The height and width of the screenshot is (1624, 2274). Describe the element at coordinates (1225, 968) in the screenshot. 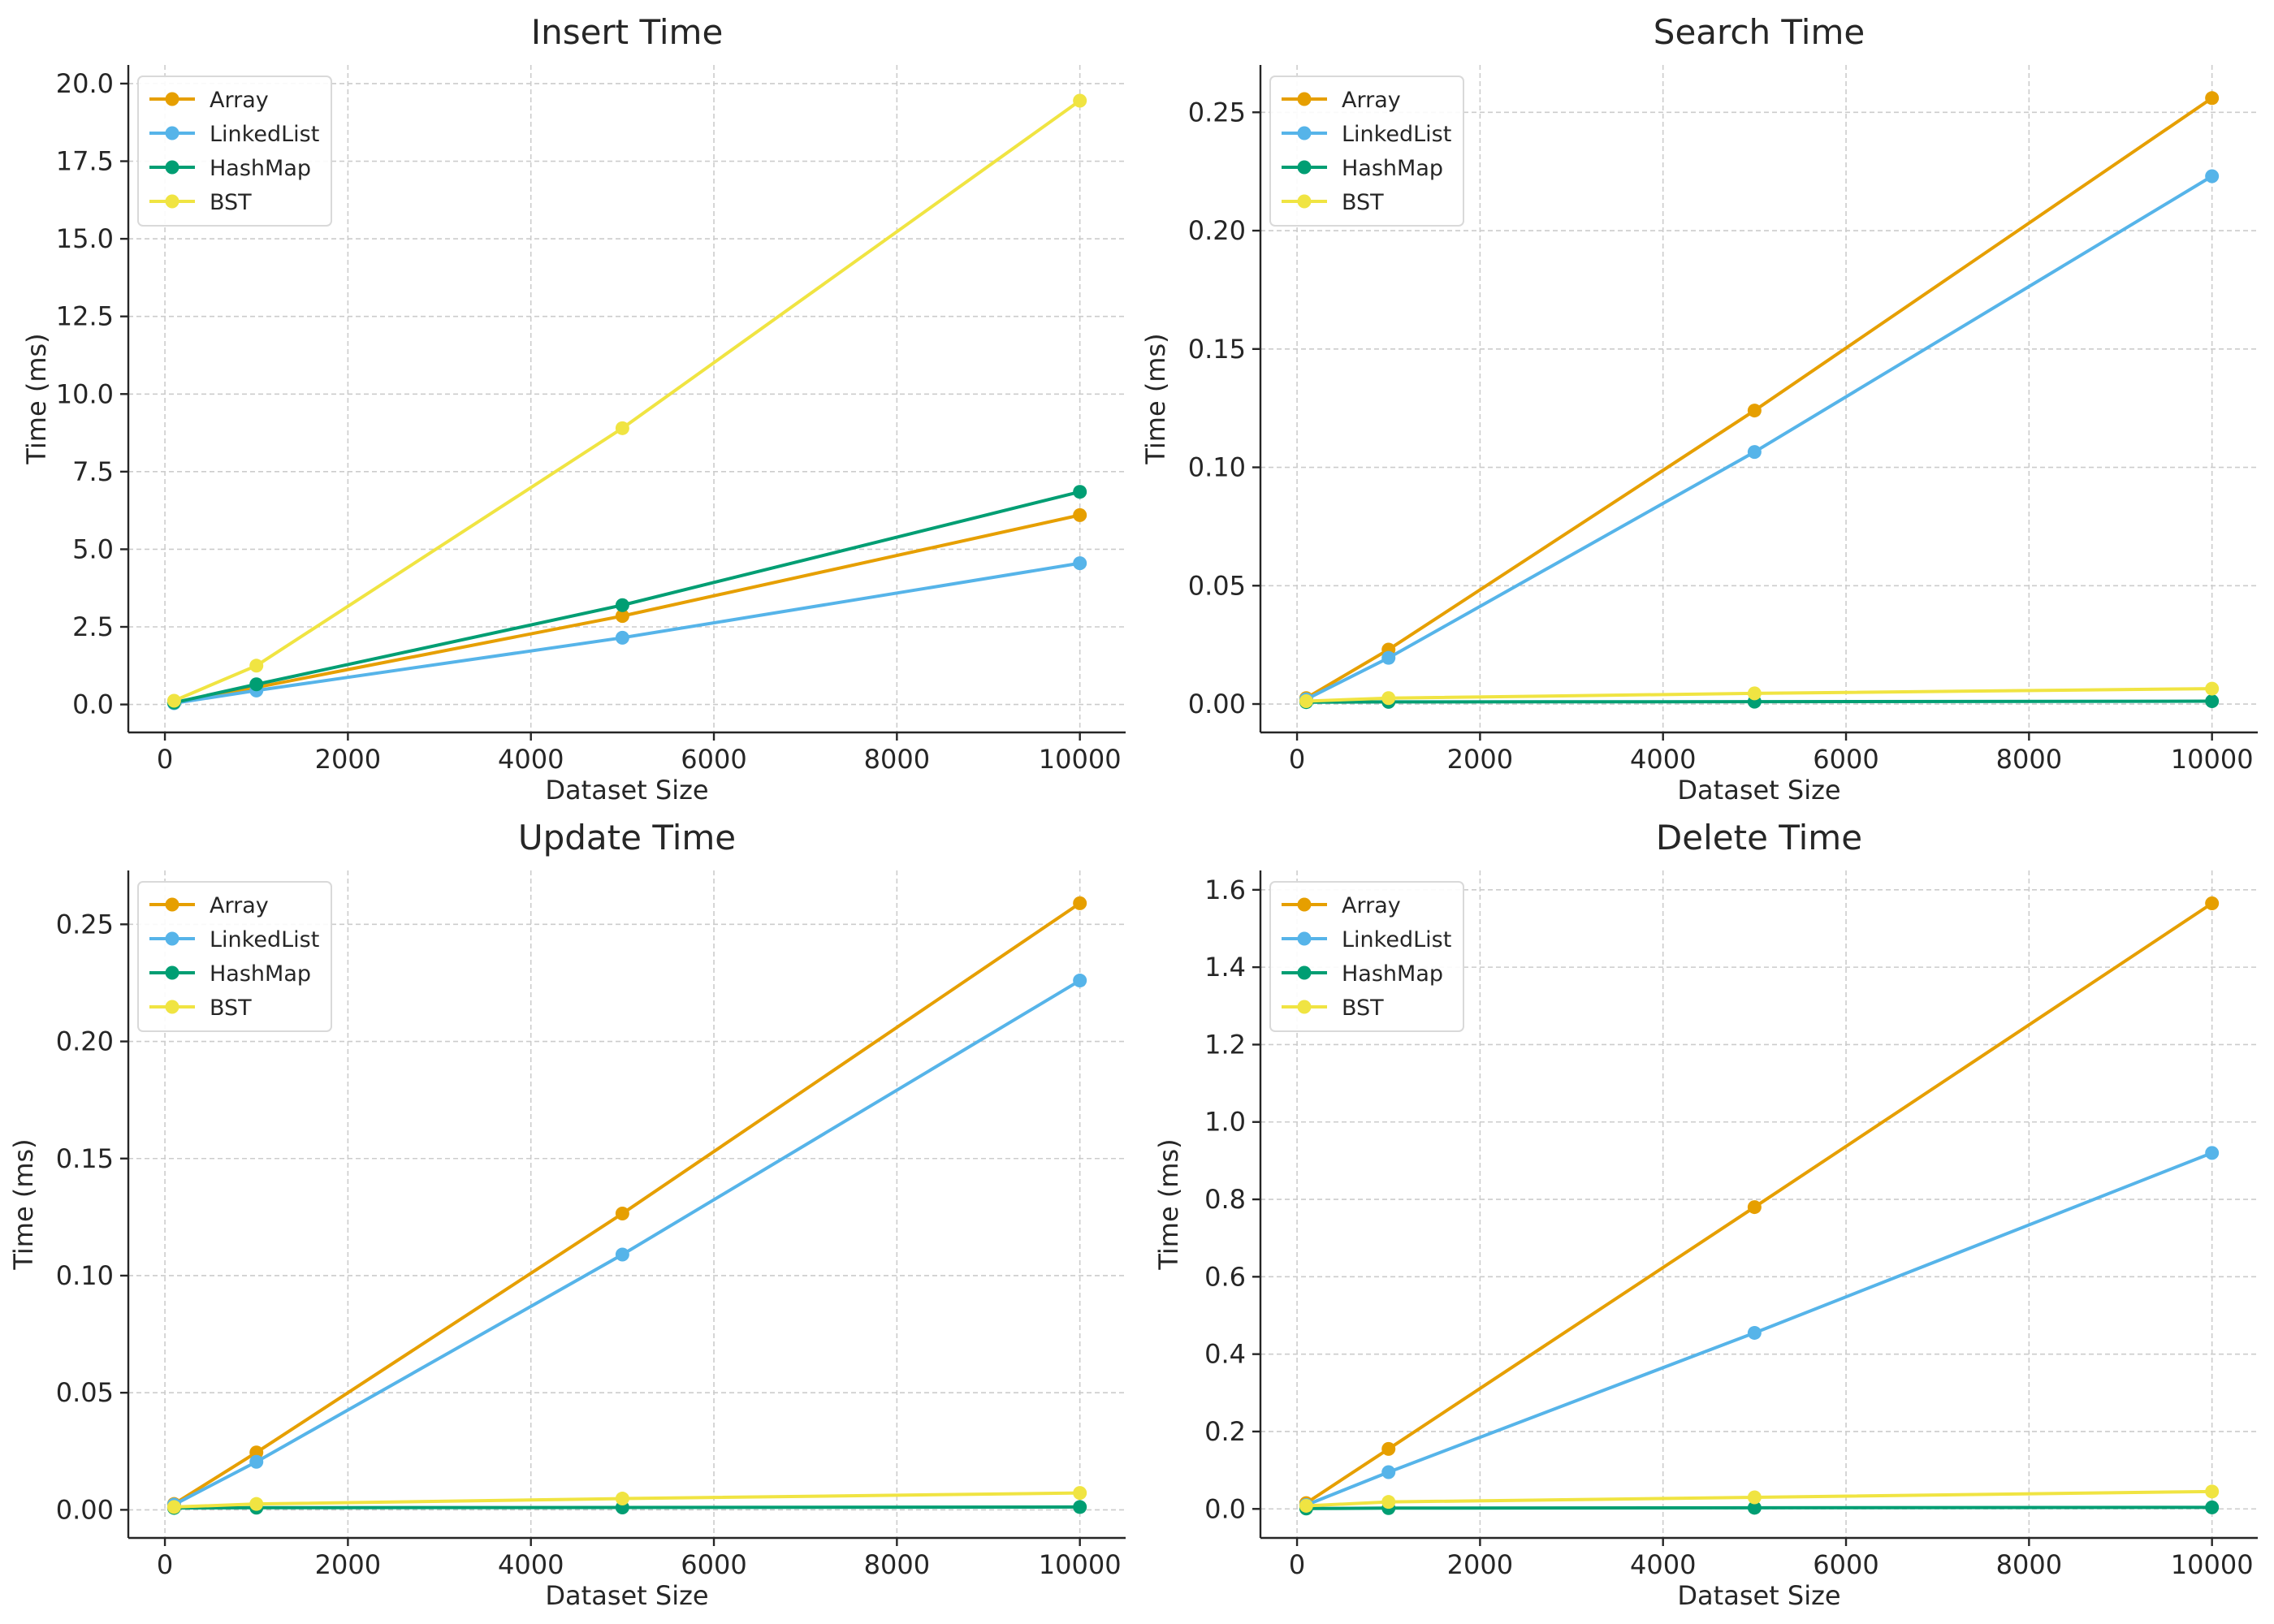

I see `y-tick-label: 1.4` at that location.